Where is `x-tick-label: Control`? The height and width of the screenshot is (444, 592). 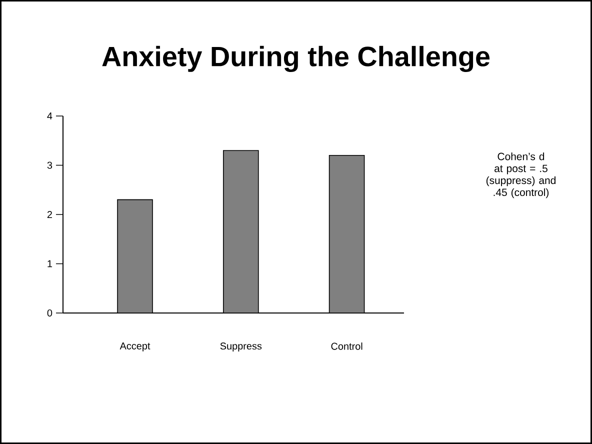 x-tick-label: Control is located at coordinates (346, 346).